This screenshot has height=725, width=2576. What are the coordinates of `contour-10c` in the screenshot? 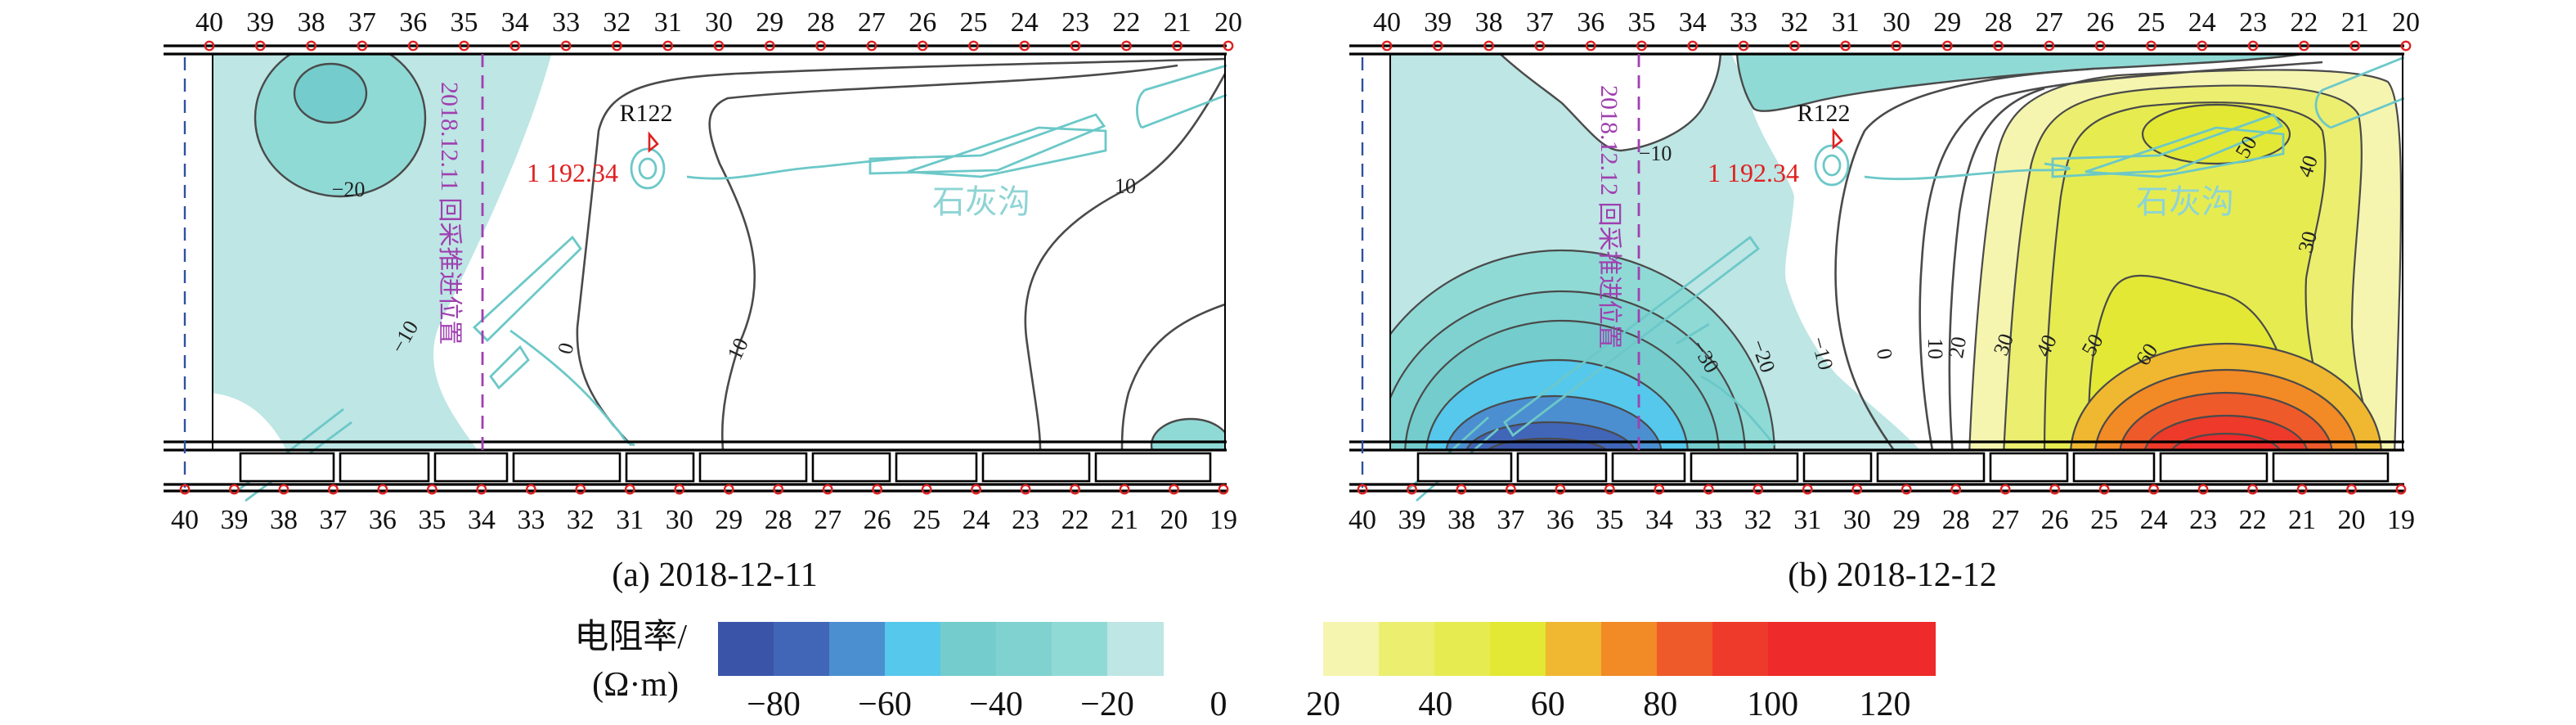 It's located at (1172, 377).